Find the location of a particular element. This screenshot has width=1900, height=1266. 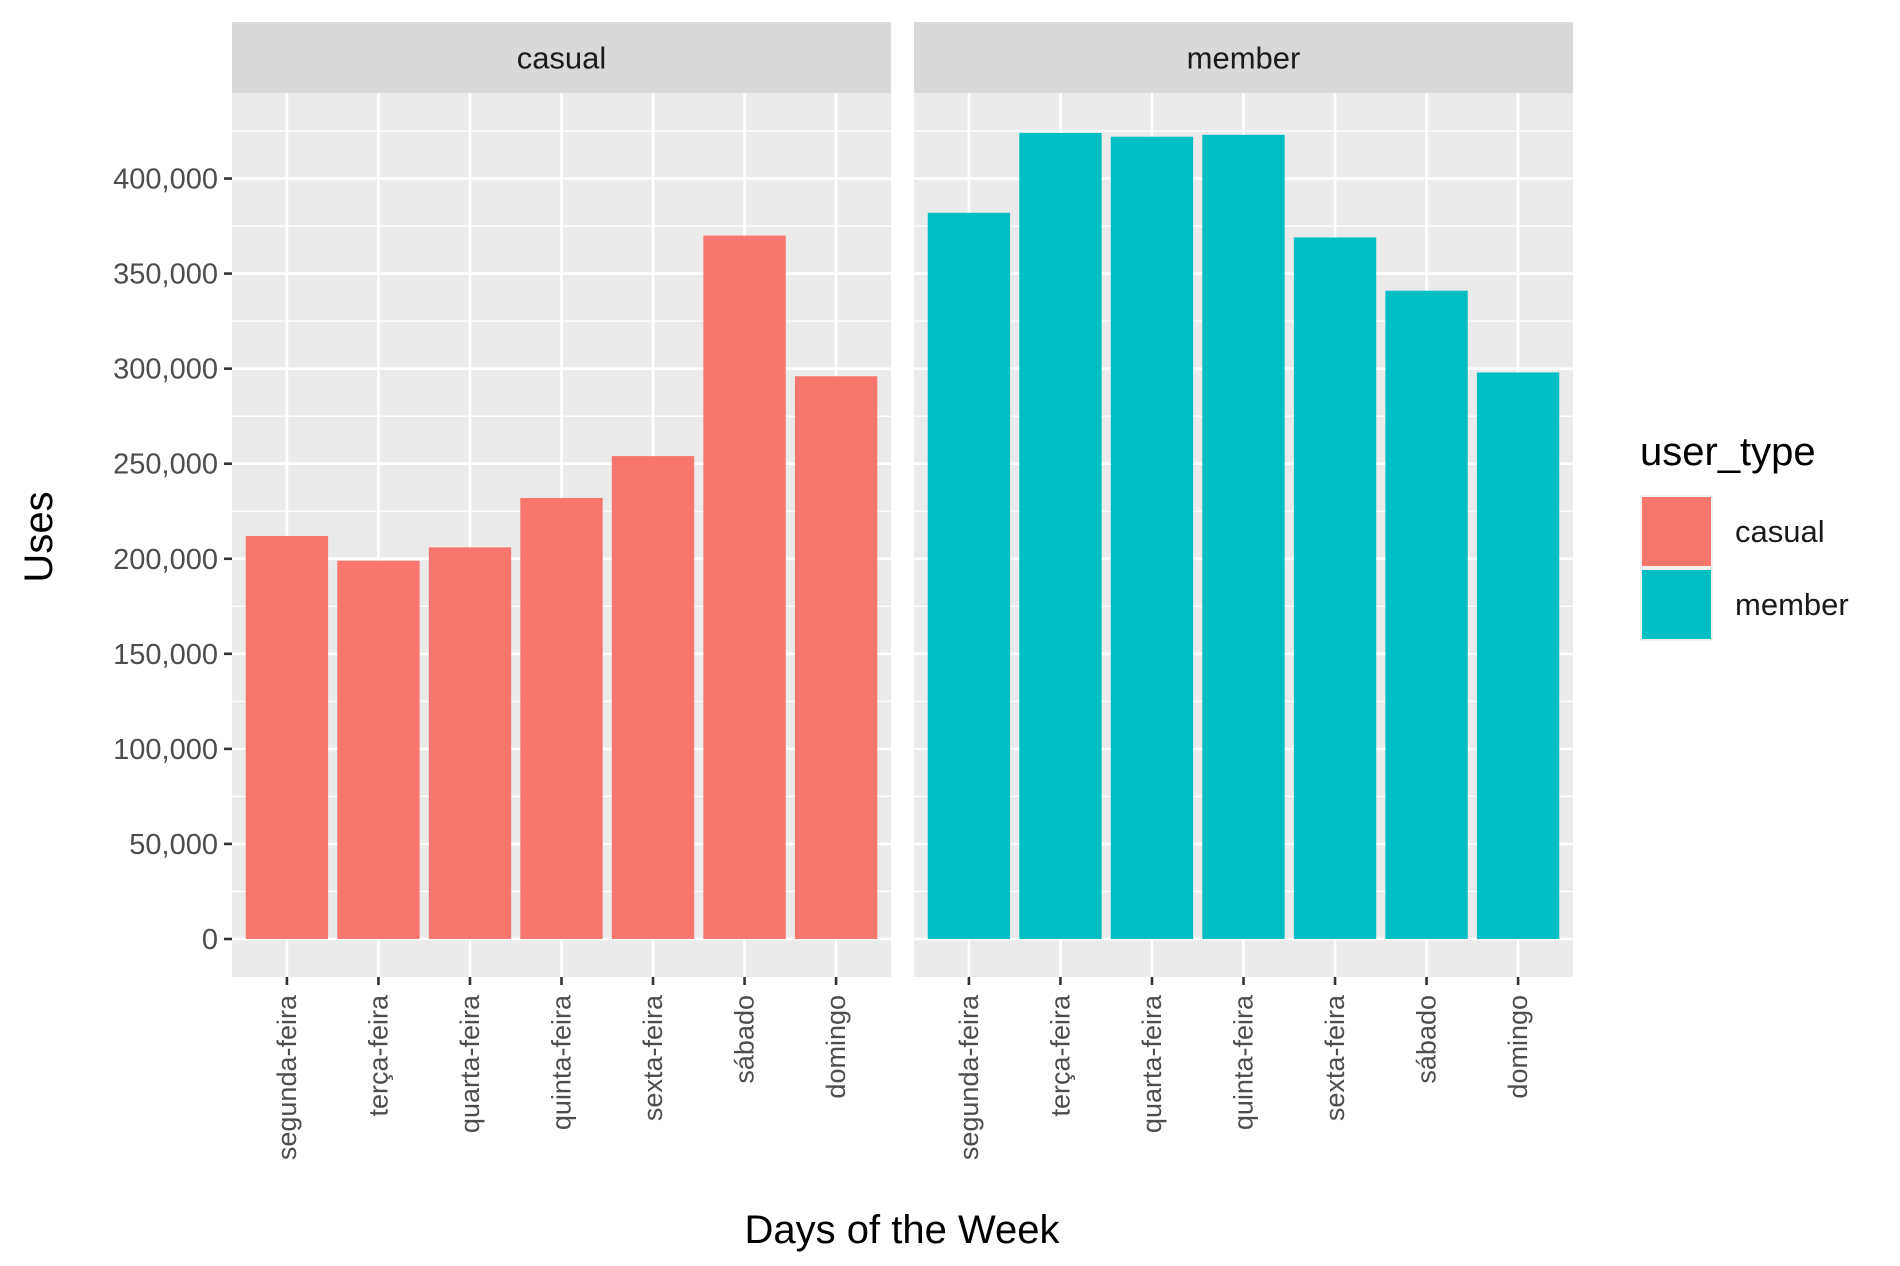

bar-member-quarta-feira is located at coordinates (1152, 537).